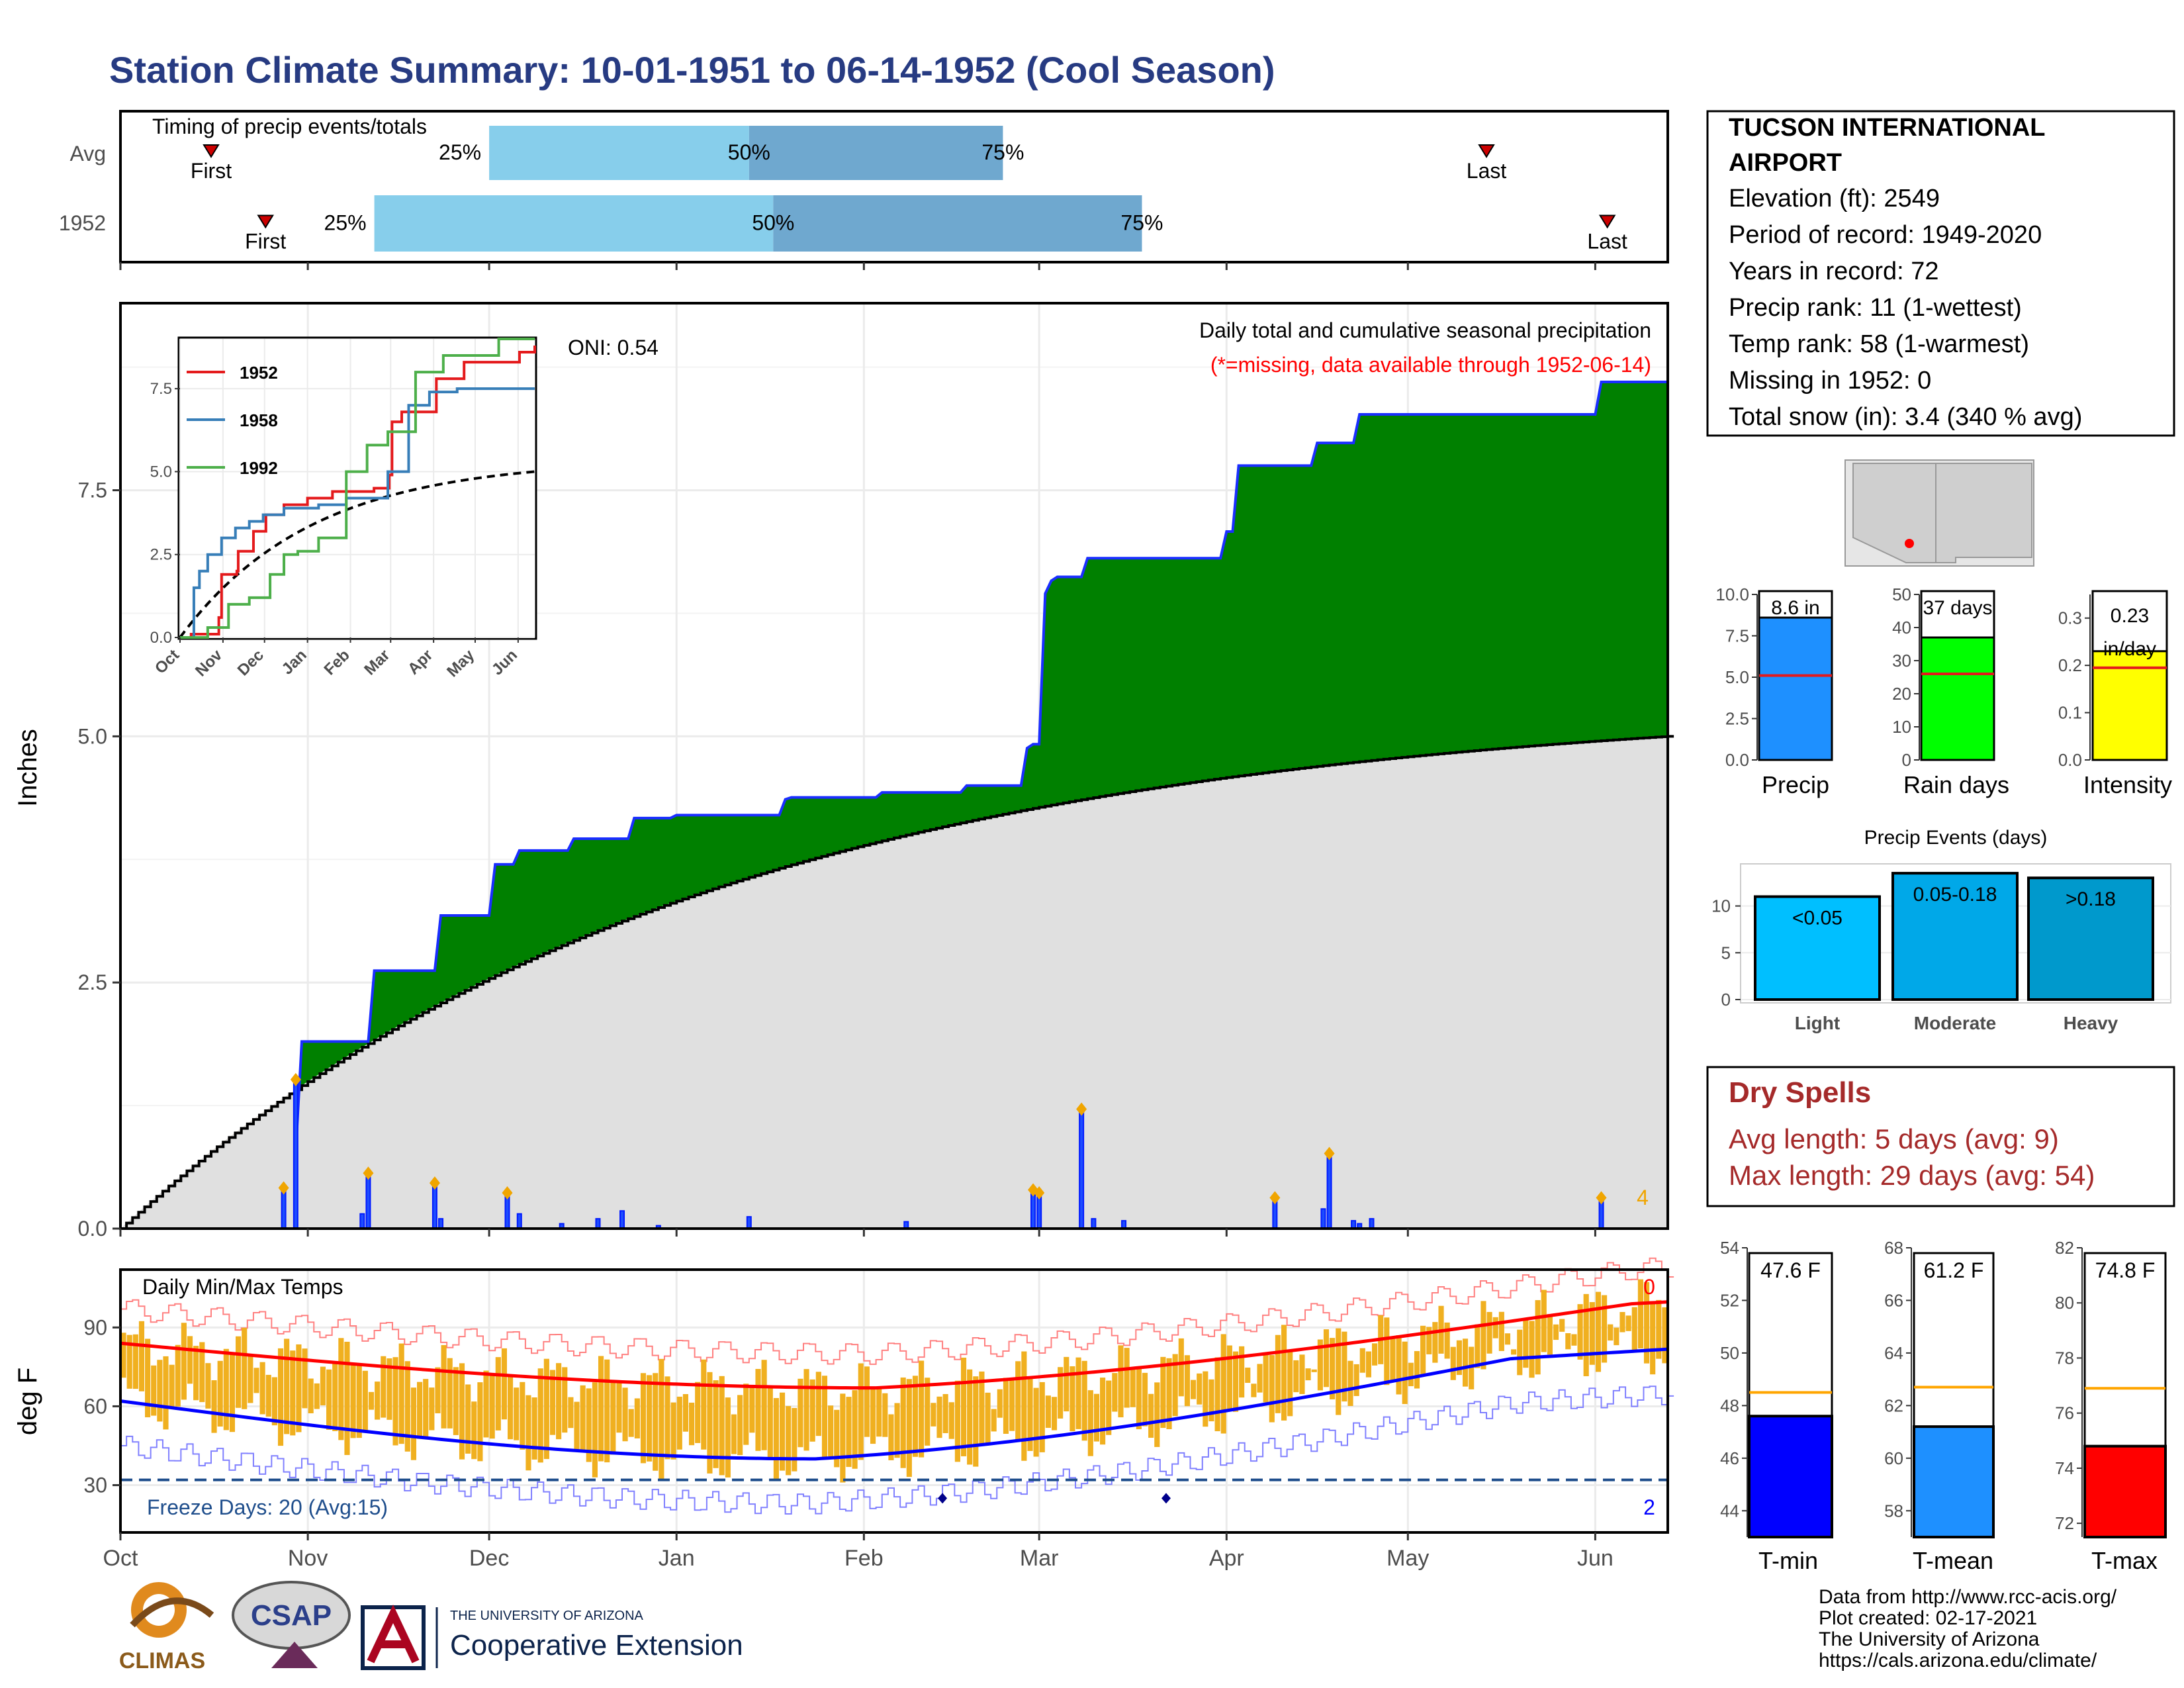 The height and width of the screenshot is (1688, 2184). I want to click on precip-tick-label: 10.0, so click(1732, 594).